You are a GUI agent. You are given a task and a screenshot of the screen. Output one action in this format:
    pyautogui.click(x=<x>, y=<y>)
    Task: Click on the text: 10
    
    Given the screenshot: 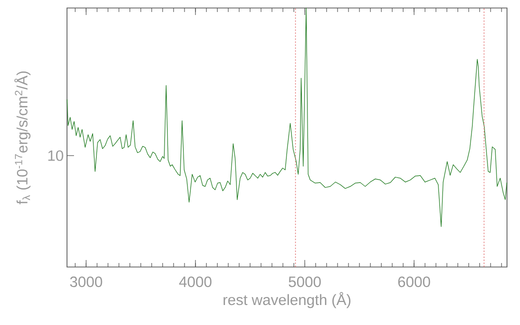 What is the action you would take?
    pyautogui.click(x=56, y=155)
    